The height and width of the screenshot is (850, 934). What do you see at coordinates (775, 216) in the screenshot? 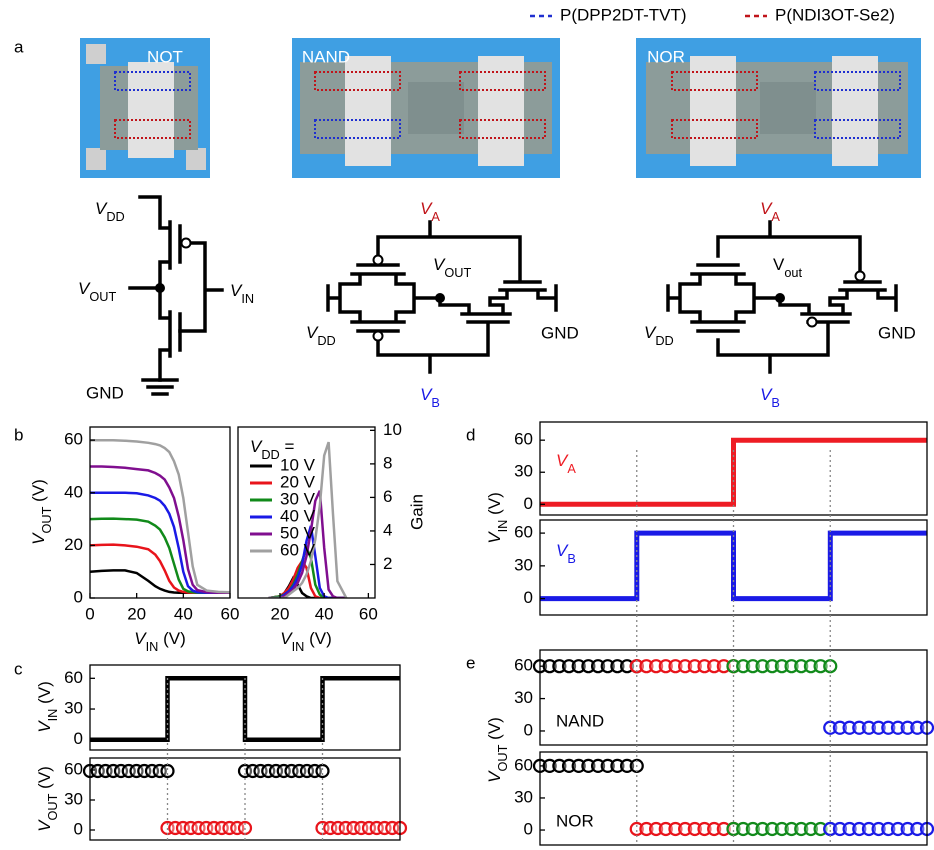
I see `label-part: A` at bounding box center [775, 216].